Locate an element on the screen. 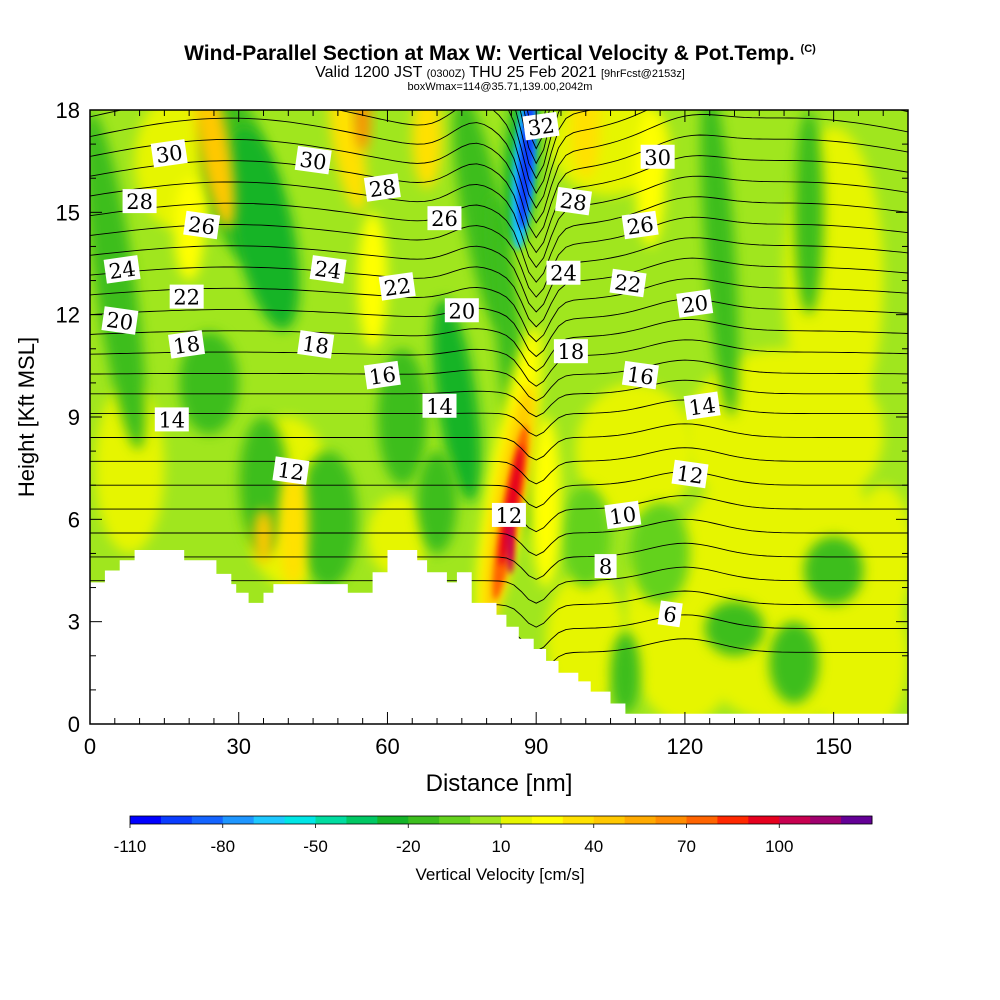 This screenshot has width=1000, height=1000. pot-temp-label: 20 is located at coordinates (120, 320).